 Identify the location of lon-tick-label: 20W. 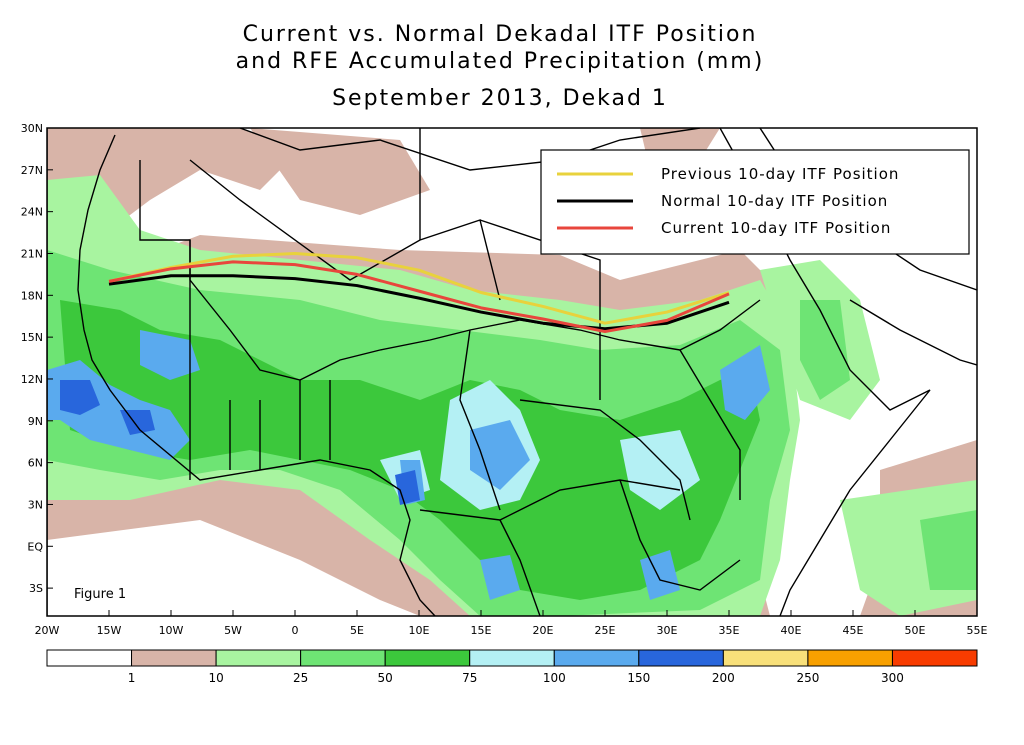
(47, 630).